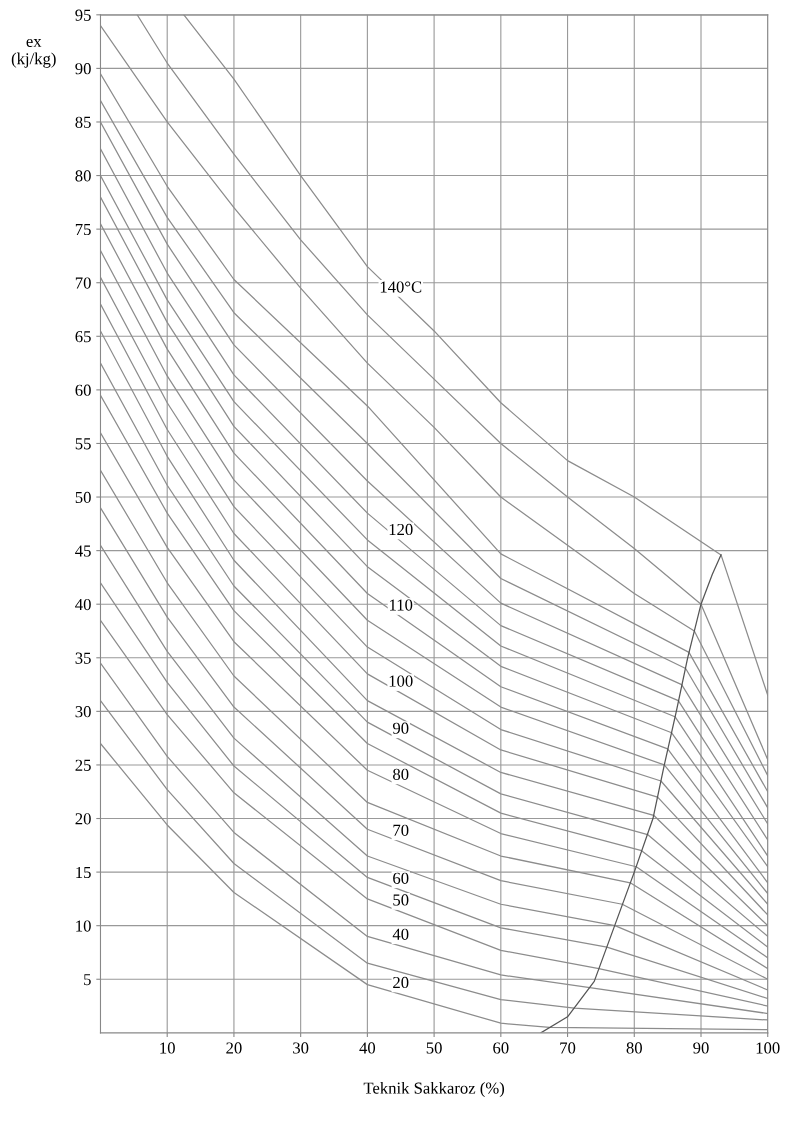  What do you see at coordinates (87, 980) in the screenshot?
I see `y-tick-label: 5` at bounding box center [87, 980].